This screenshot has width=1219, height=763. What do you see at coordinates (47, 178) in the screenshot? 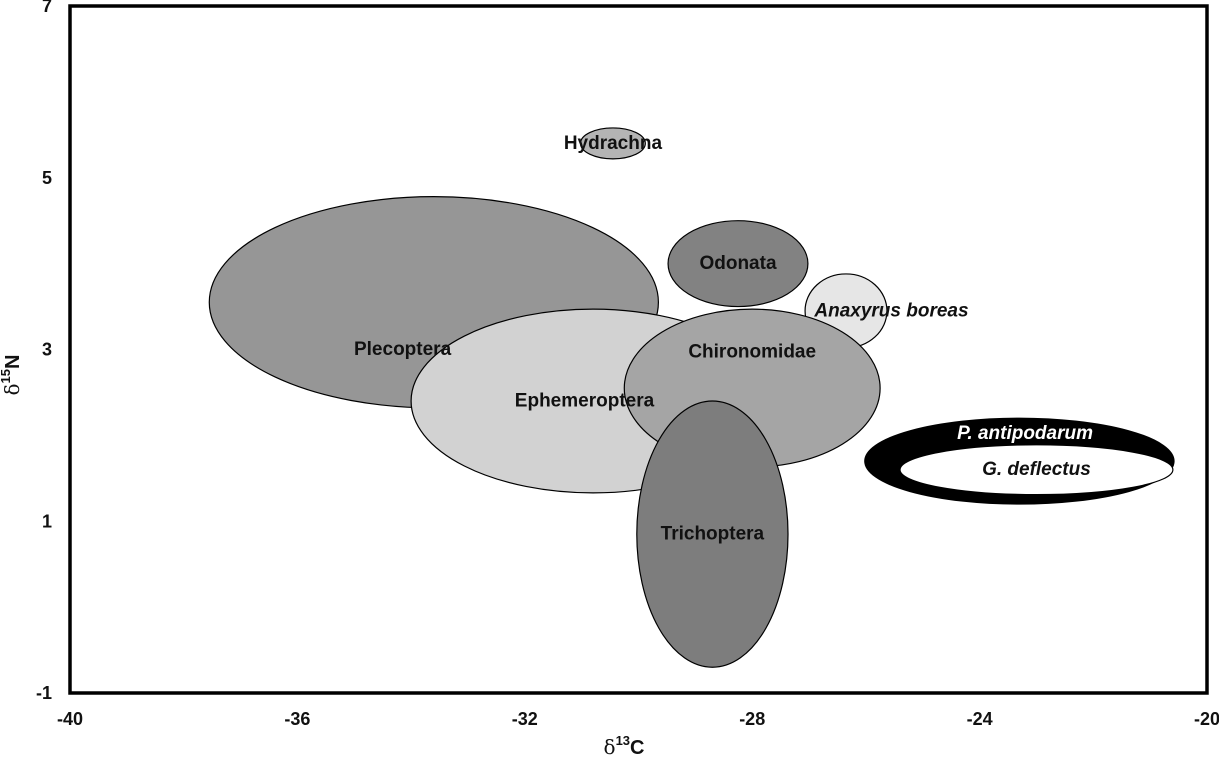
I see `y-tick-label: 5` at bounding box center [47, 178].